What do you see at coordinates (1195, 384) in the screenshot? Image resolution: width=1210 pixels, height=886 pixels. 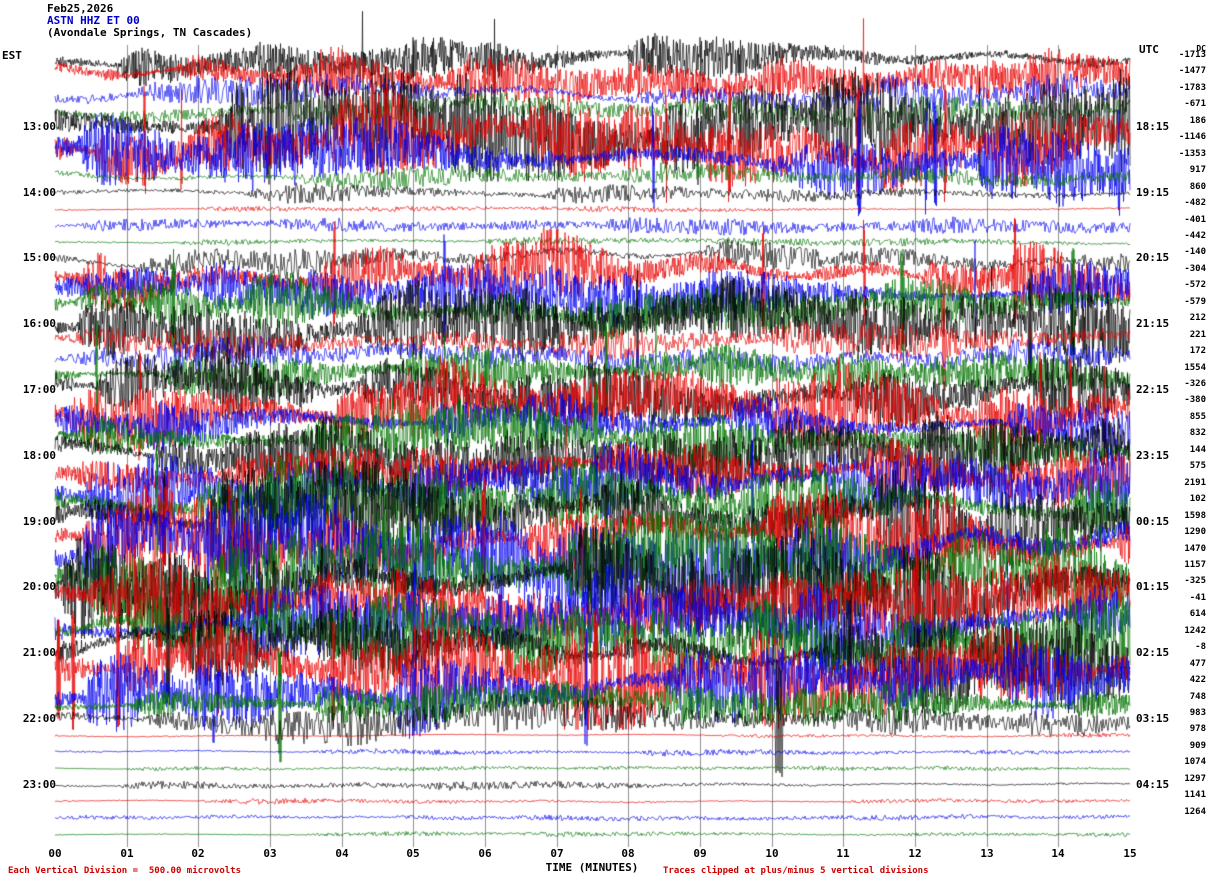 I see `dc-offset-value: -326` at bounding box center [1195, 384].